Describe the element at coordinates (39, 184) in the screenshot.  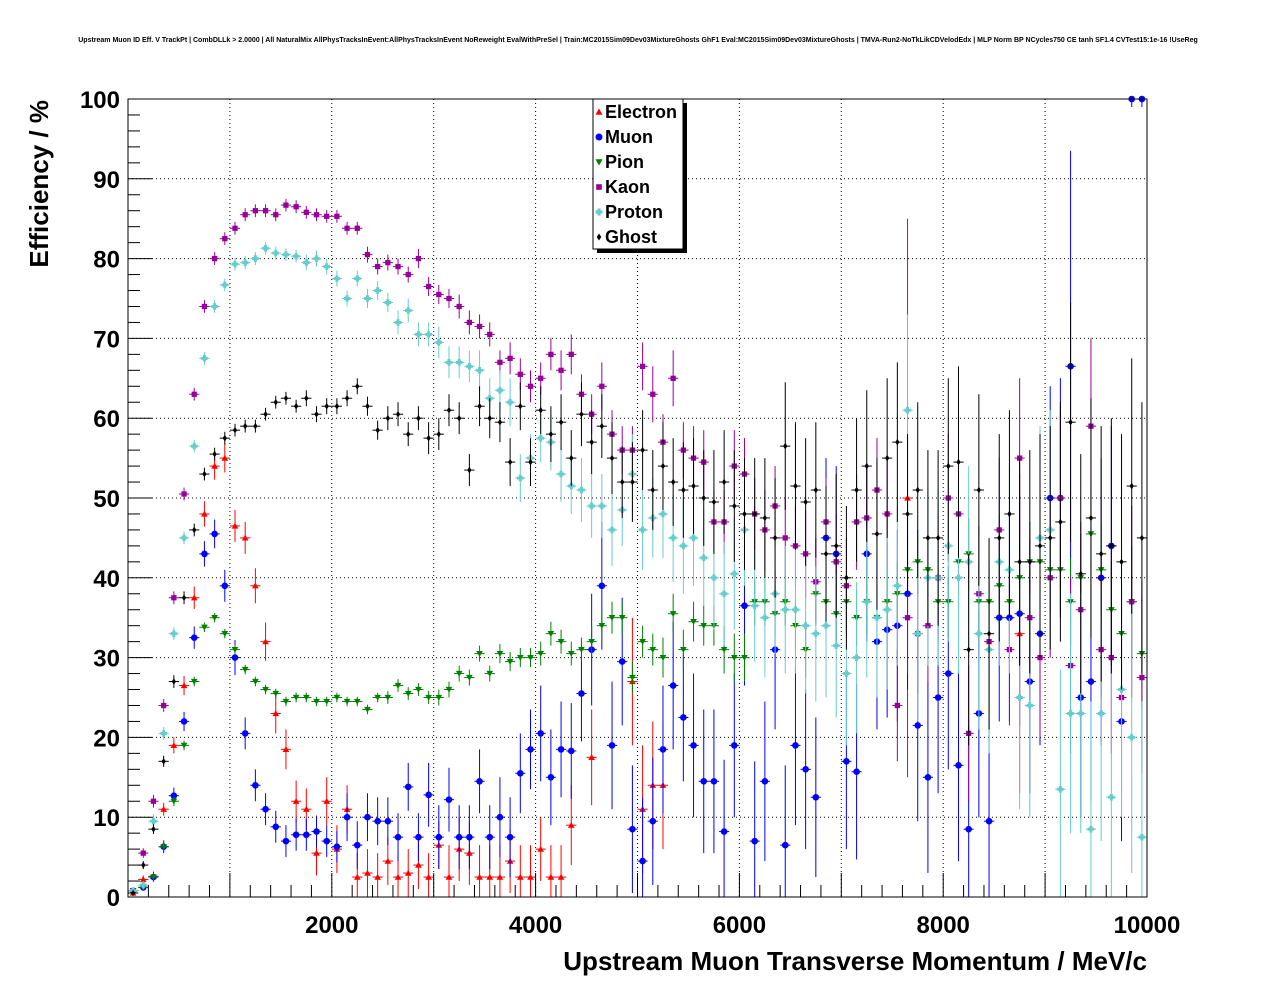
I see `y-axis-label: Efficiency / %` at that location.